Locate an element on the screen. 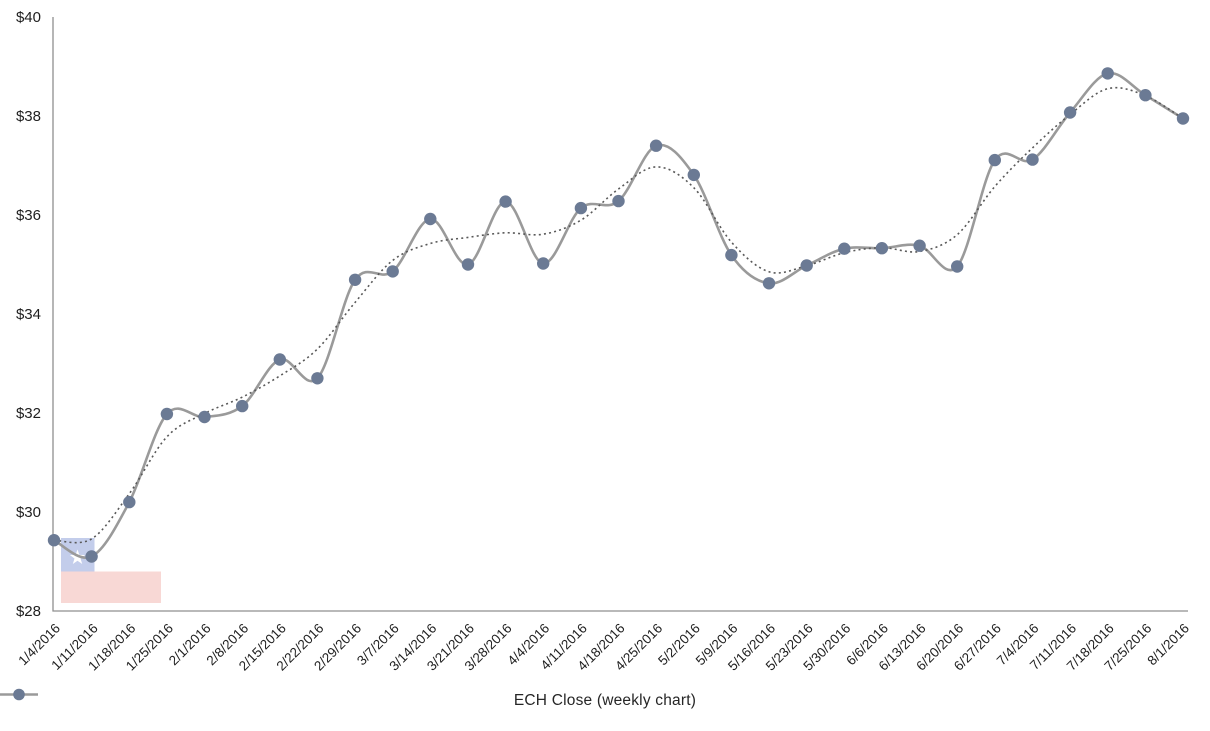  chart-legend: ECH Close (weekly chart) is located at coordinates (605, 701).